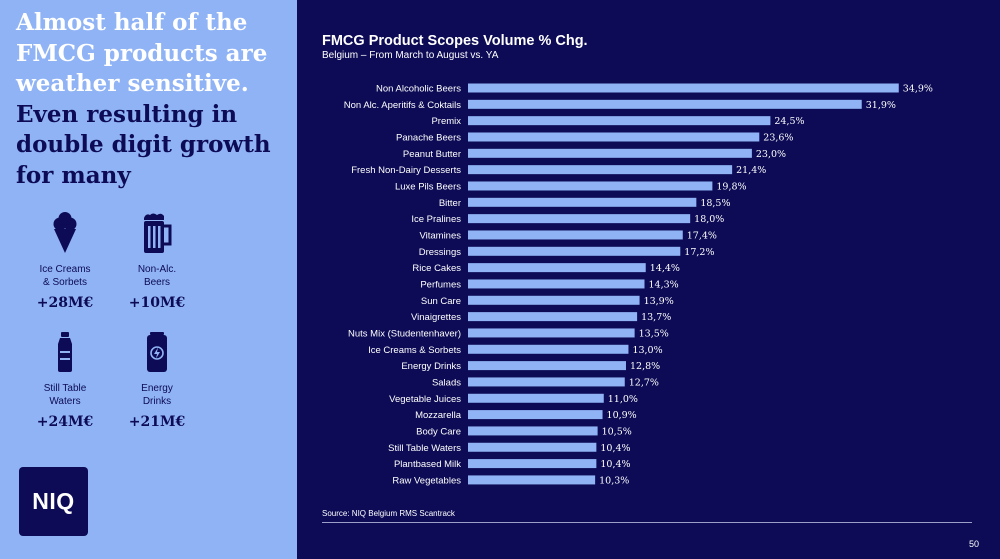 The height and width of the screenshot is (559, 1000). What do you see at coordinates (143, 144) in the screenshot?
I see `headline-line: double digit growth` at bounding box center [143, 144].